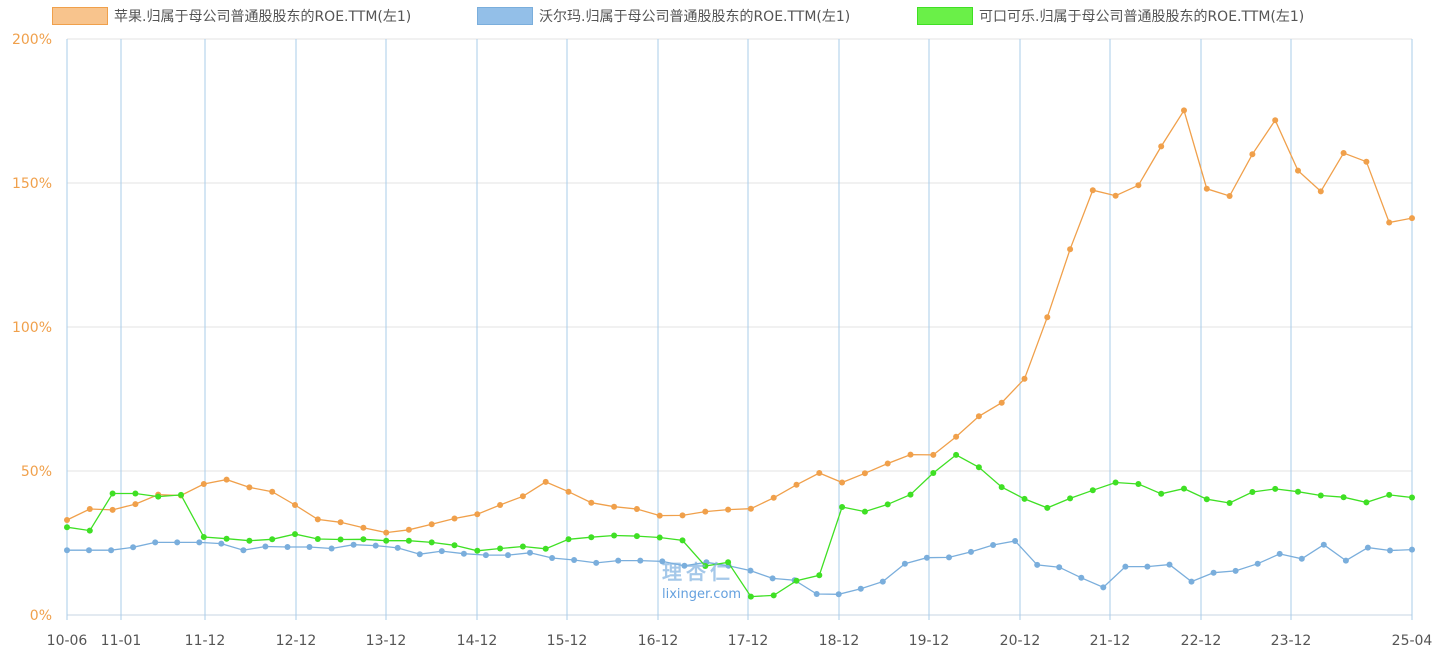 The width and height of the screenshot is (1438, 657). I want to click on x-tick-label: 21-12, so click(1110, 641).